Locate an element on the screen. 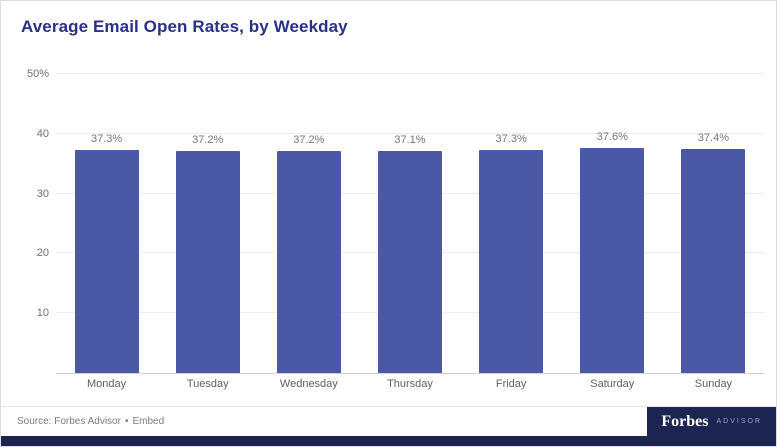 Image resolution: width=777 pixels, height=447 pixels. bar-saturday is located at coordinates (612, 260).